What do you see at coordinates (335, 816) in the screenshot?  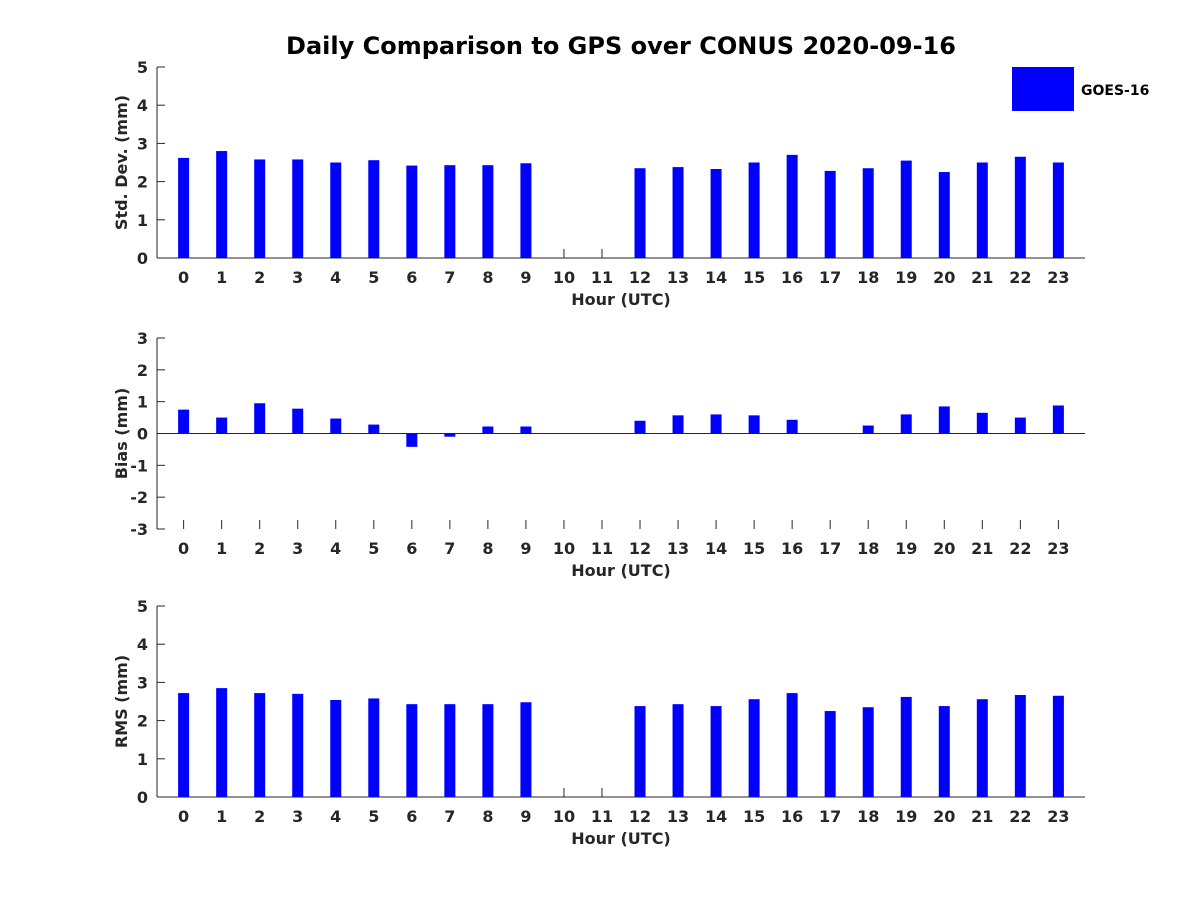 I see `x-tick-label: 4` at bounding box center [335, 816].